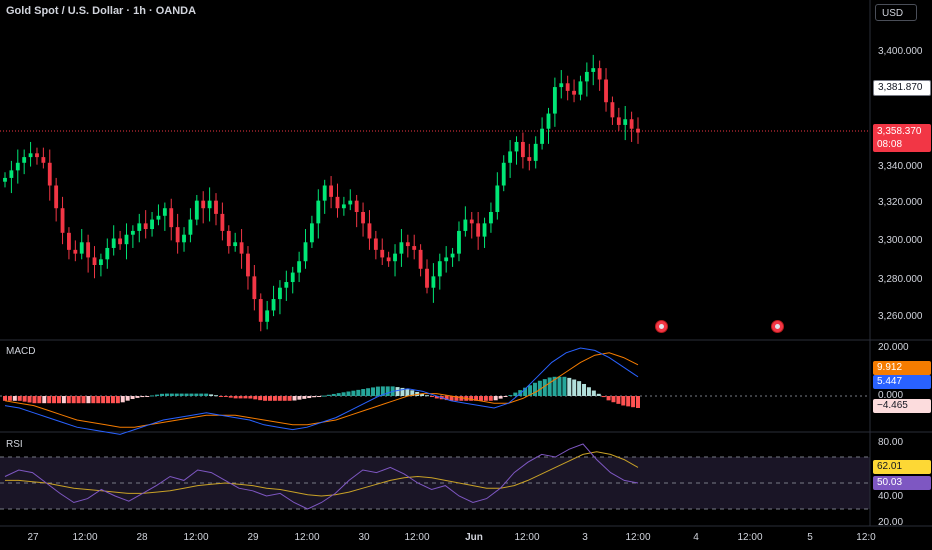  What do you see at coordinates (638, 537) in the screenshot?
I see `time-axis-label: 12:00` at bounding box center [638, 537].